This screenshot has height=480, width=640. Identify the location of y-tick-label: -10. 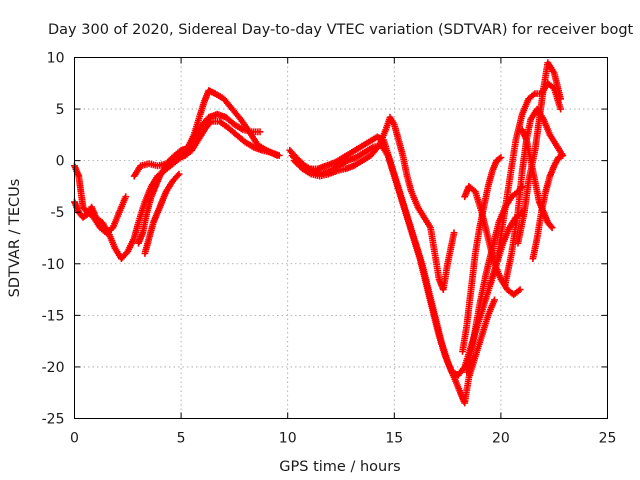
(53, 265).